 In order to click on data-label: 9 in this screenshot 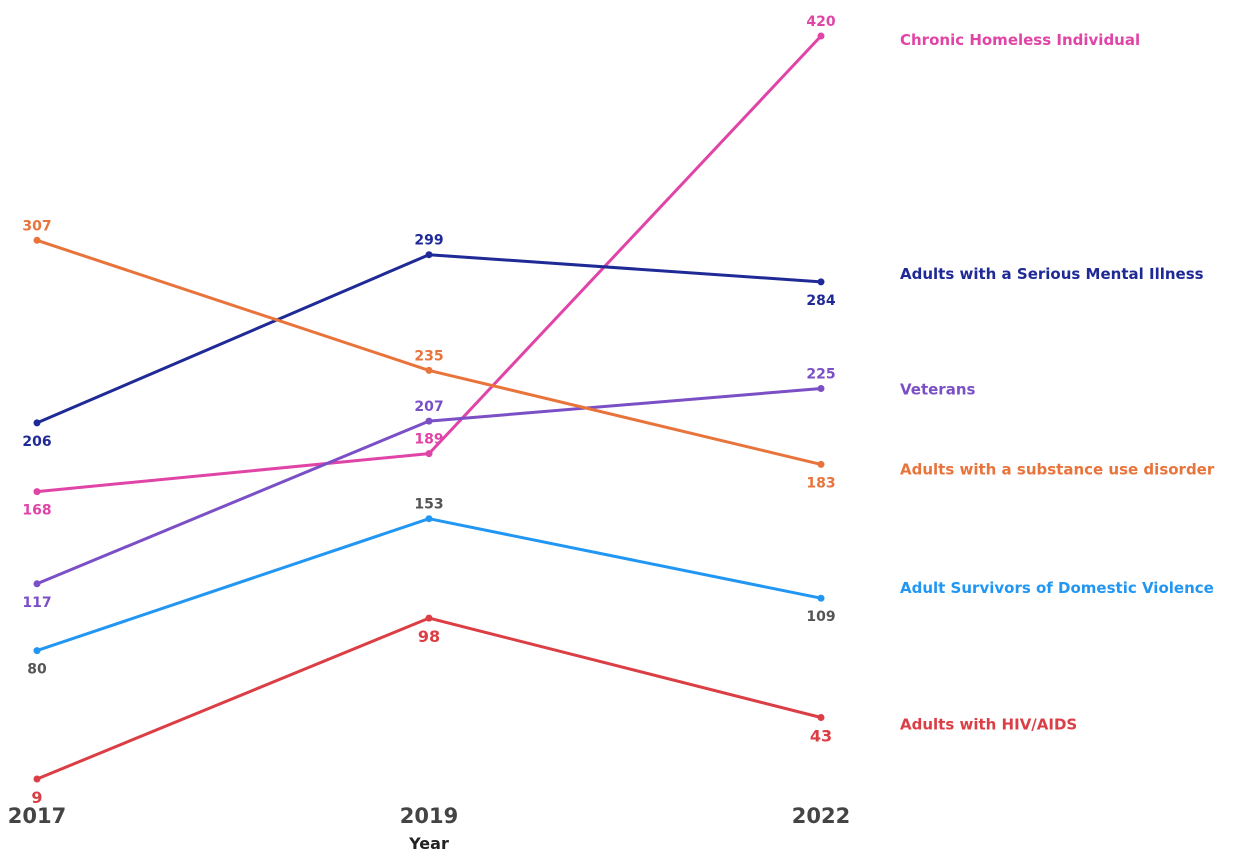, I will do `click(36, 797)`.